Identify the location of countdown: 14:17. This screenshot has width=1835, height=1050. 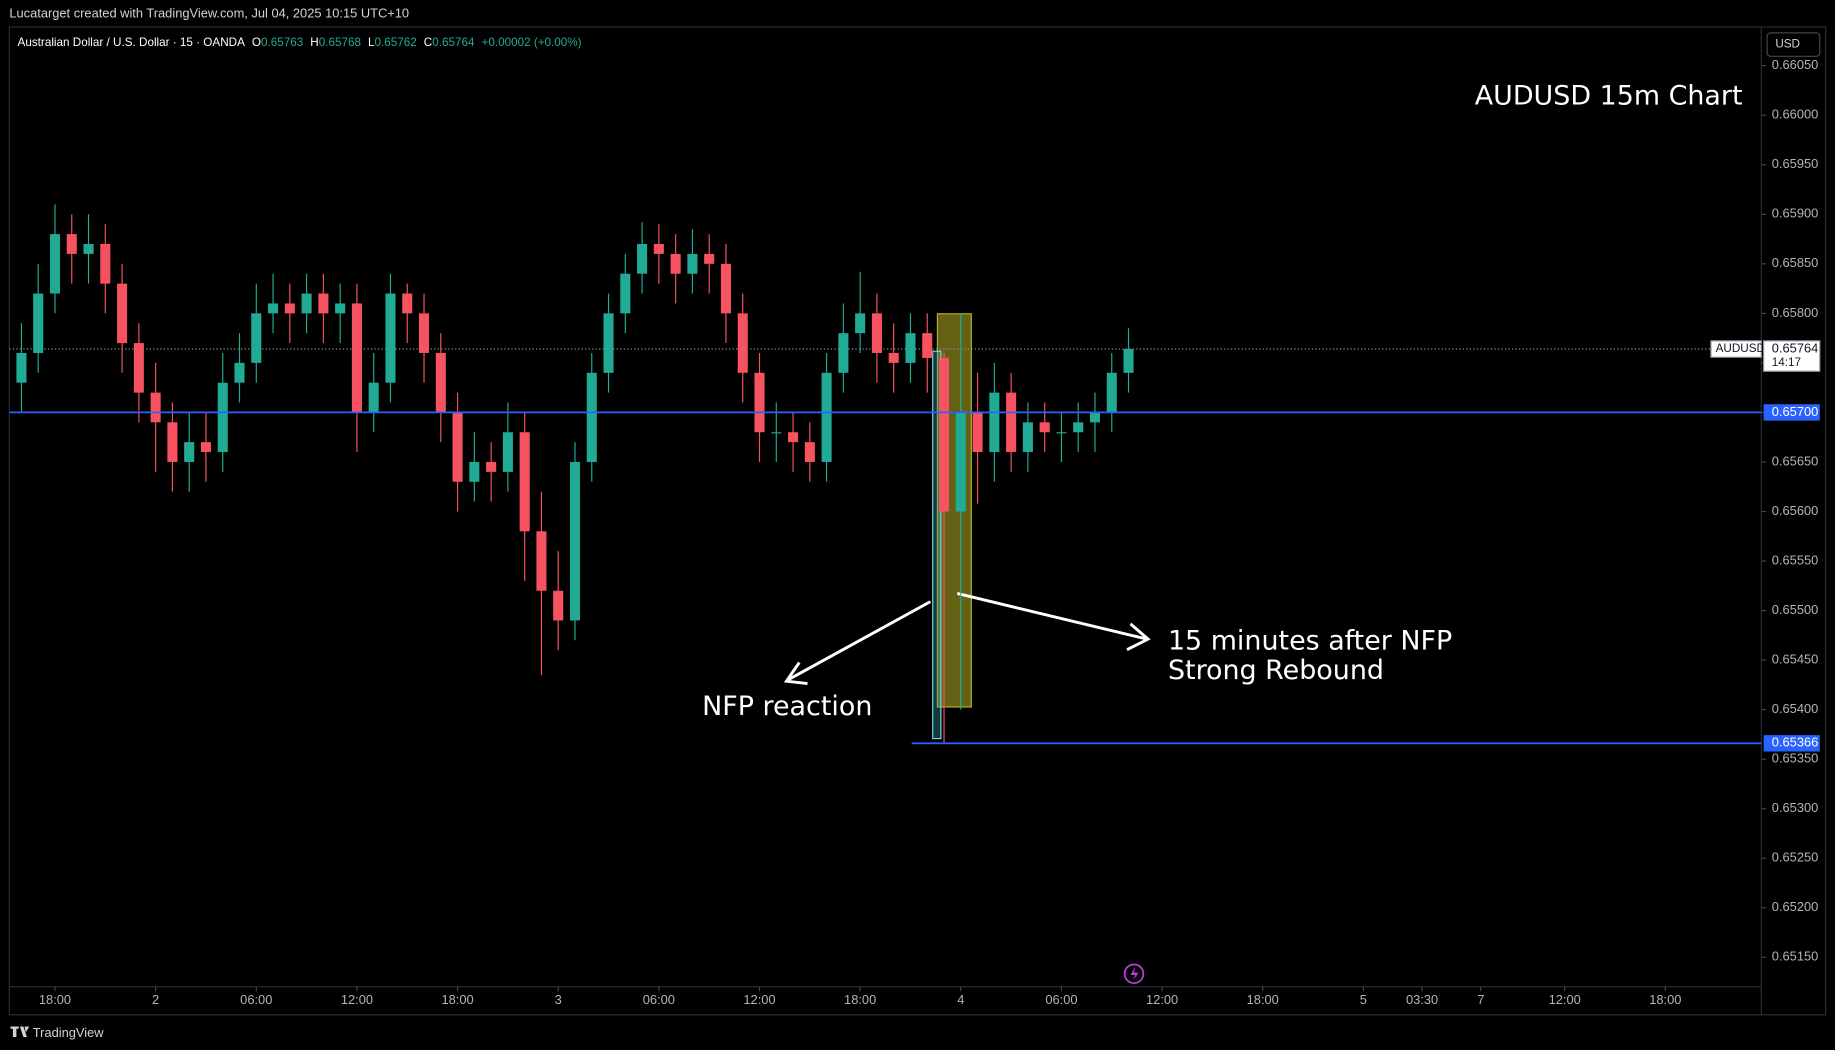
(1786, 362).